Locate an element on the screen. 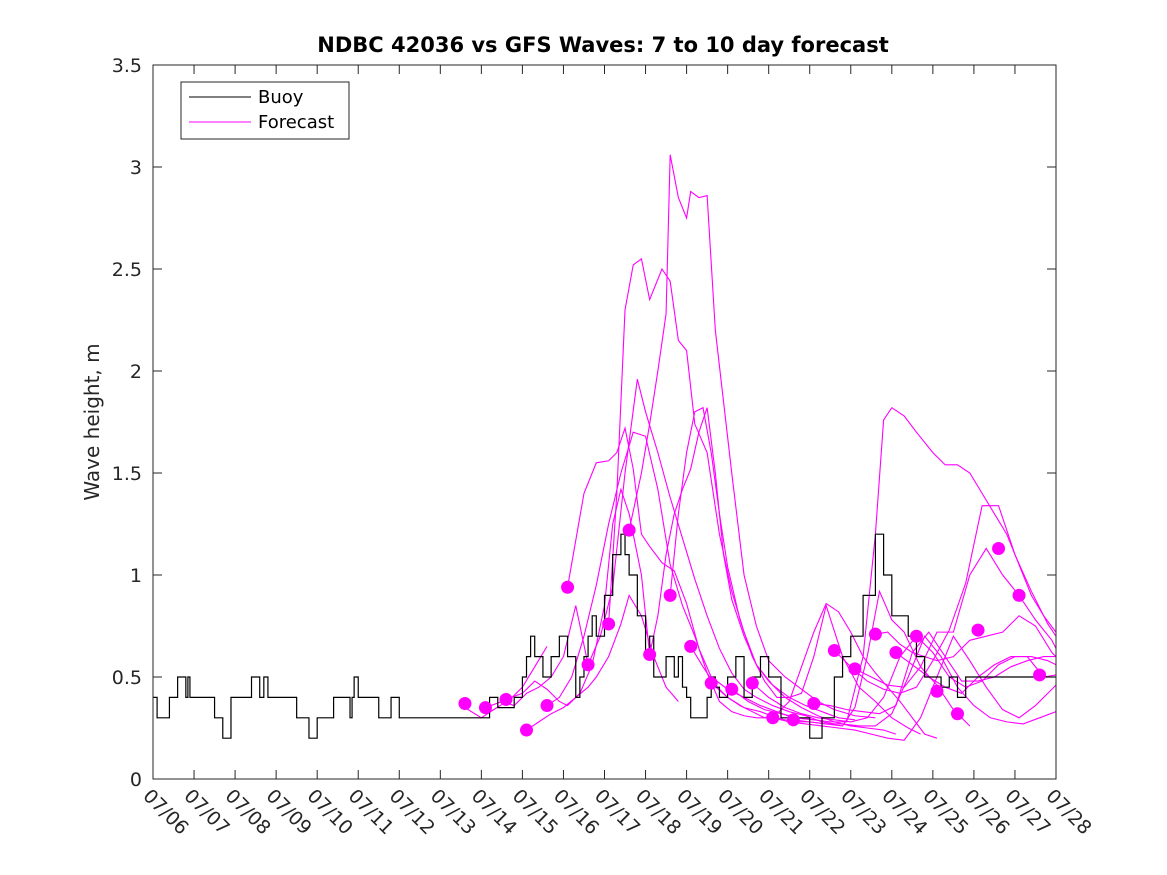 This screenshot has height=875, width=1167. y-axis-label: Wave height, m is located at coordinates (92, 421).